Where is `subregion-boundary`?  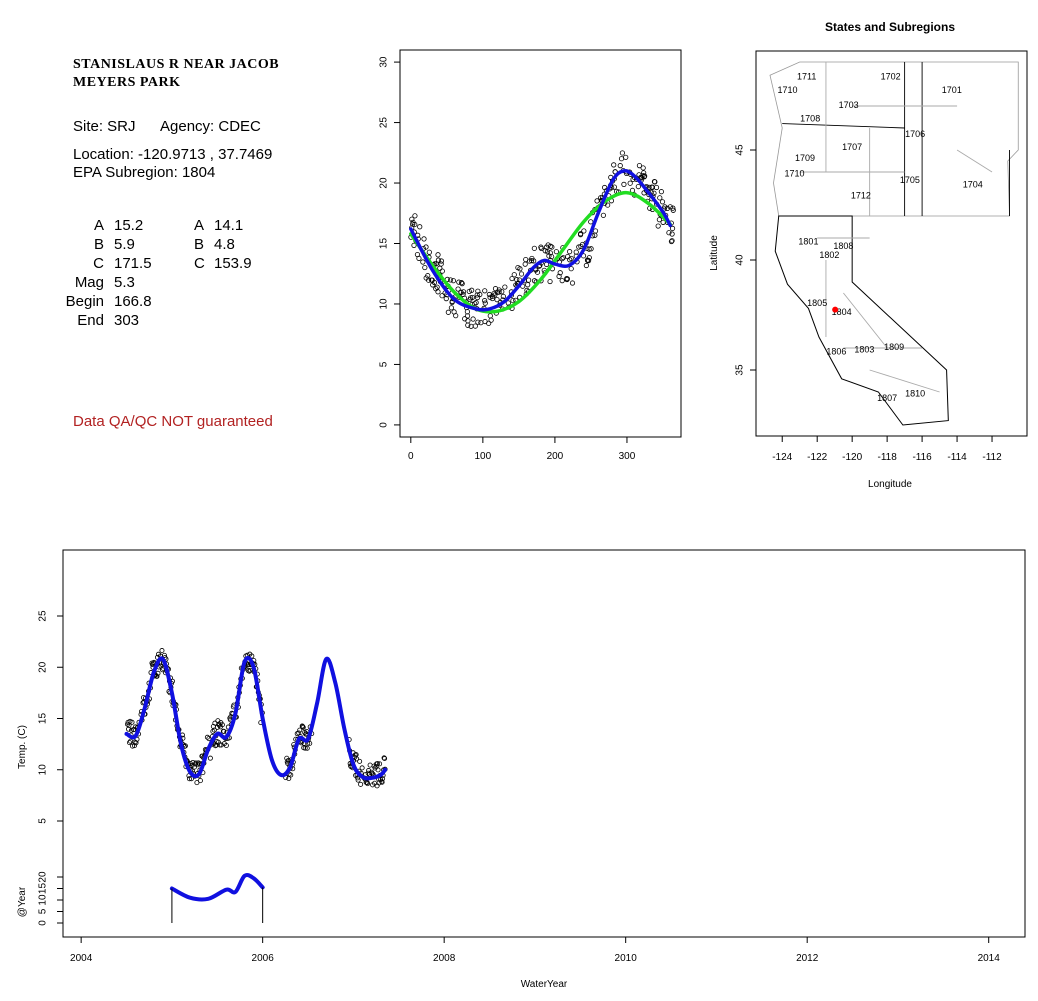
subregion-boundary is located at coordinates (865, 320).